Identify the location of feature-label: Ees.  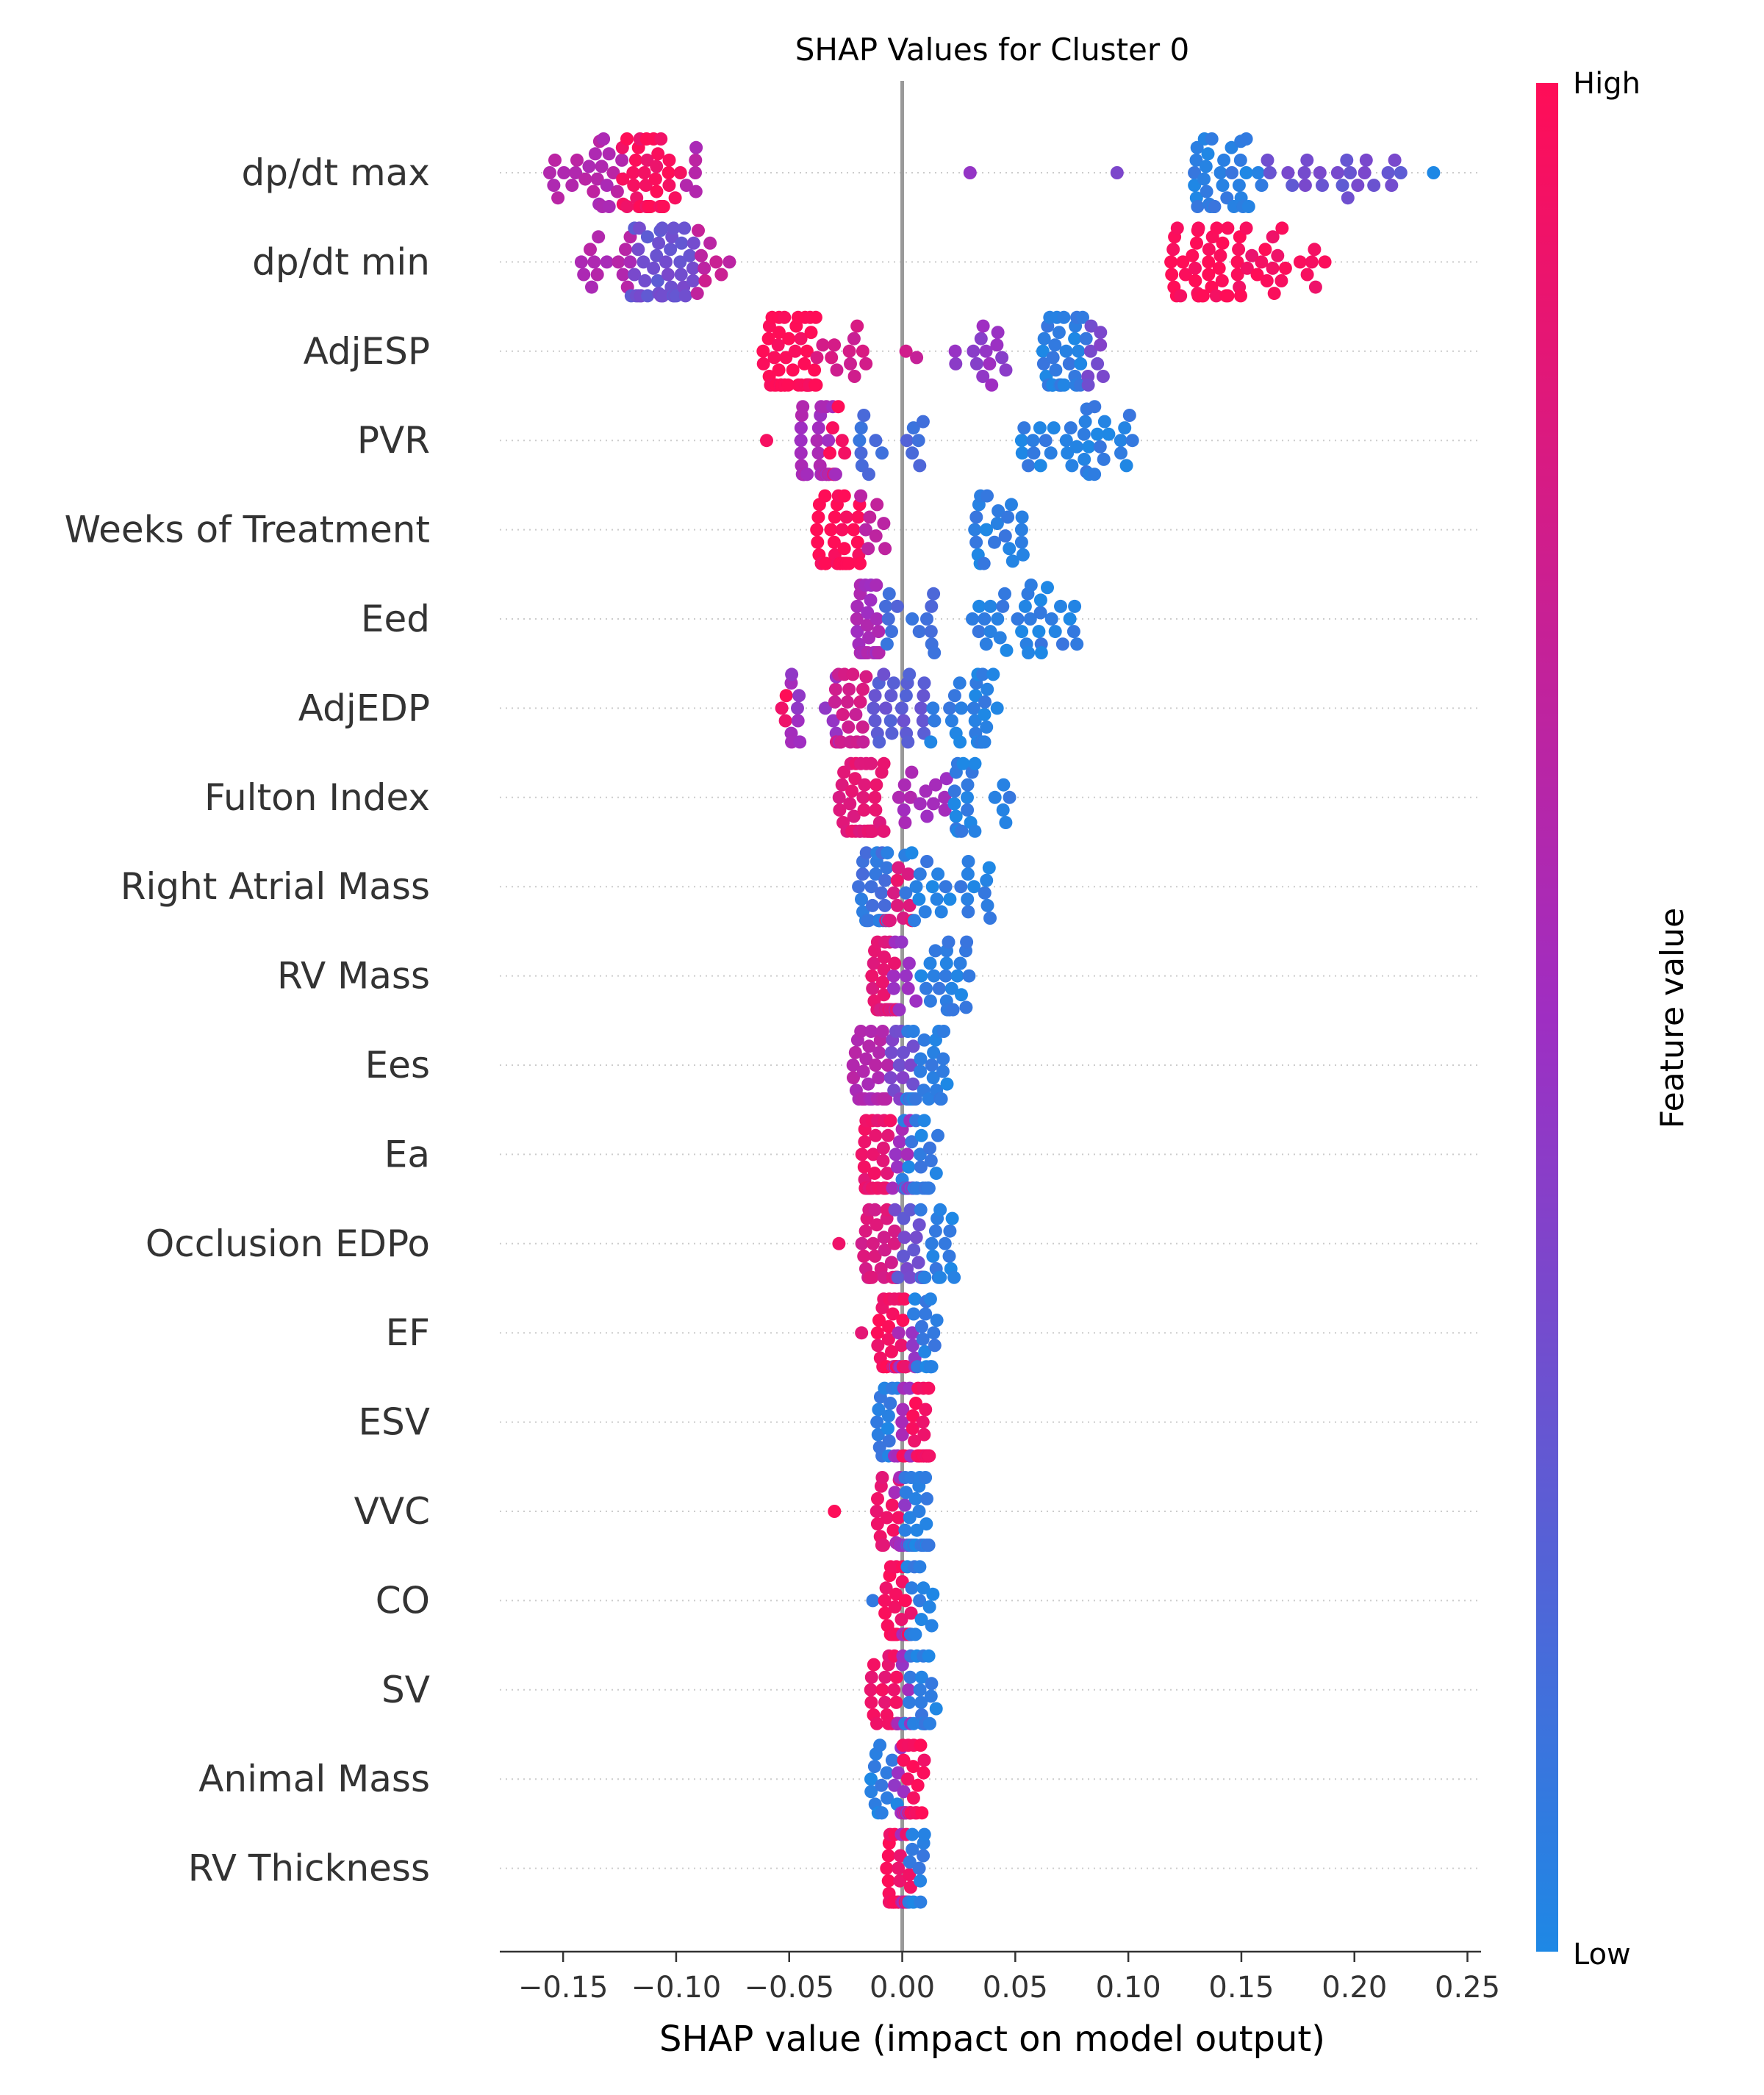
(397, 1065).